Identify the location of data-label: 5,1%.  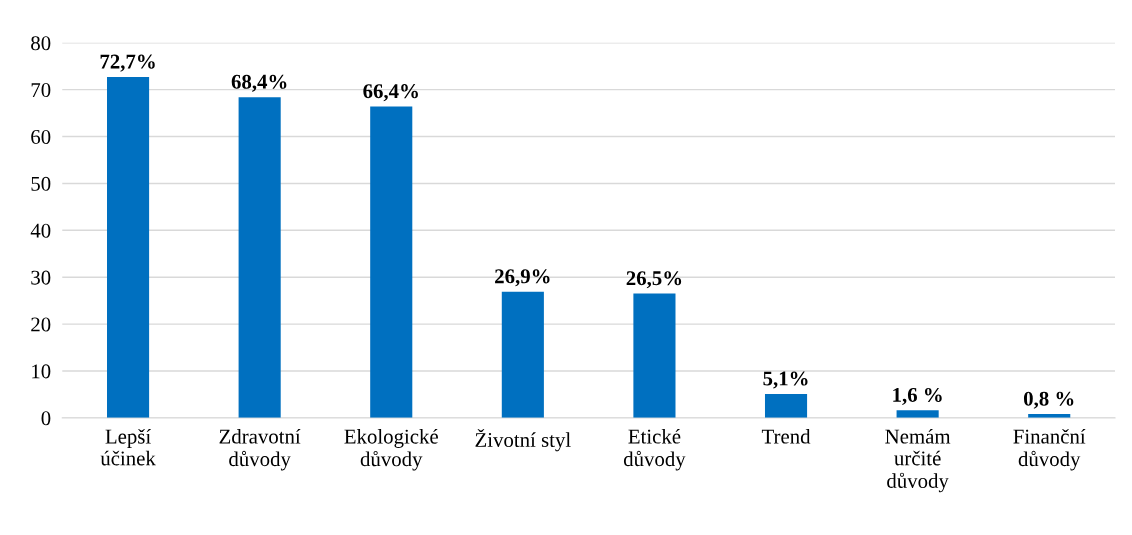
(785, 380).